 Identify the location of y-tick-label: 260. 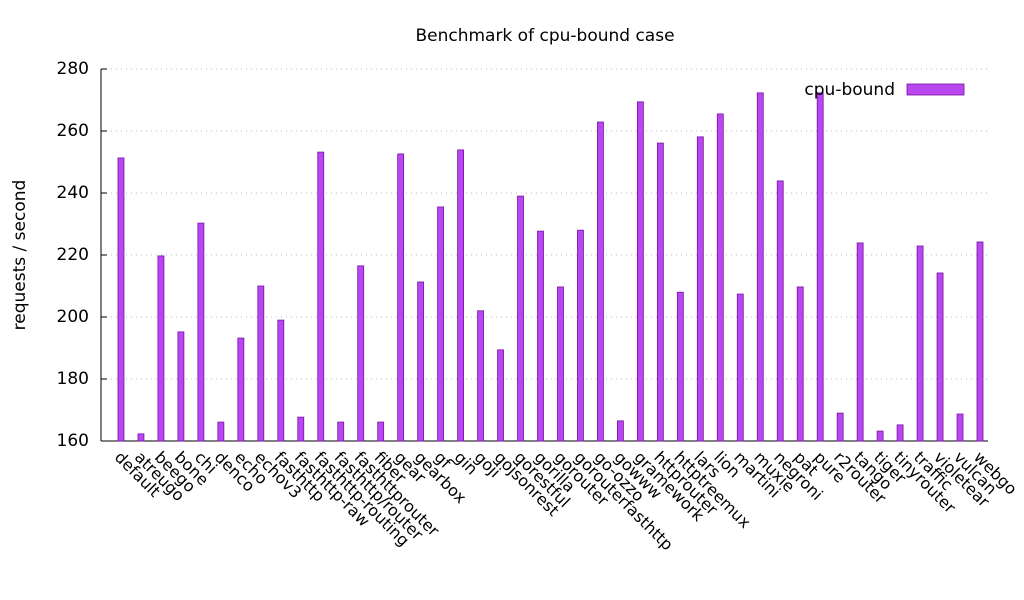
(73, 131).